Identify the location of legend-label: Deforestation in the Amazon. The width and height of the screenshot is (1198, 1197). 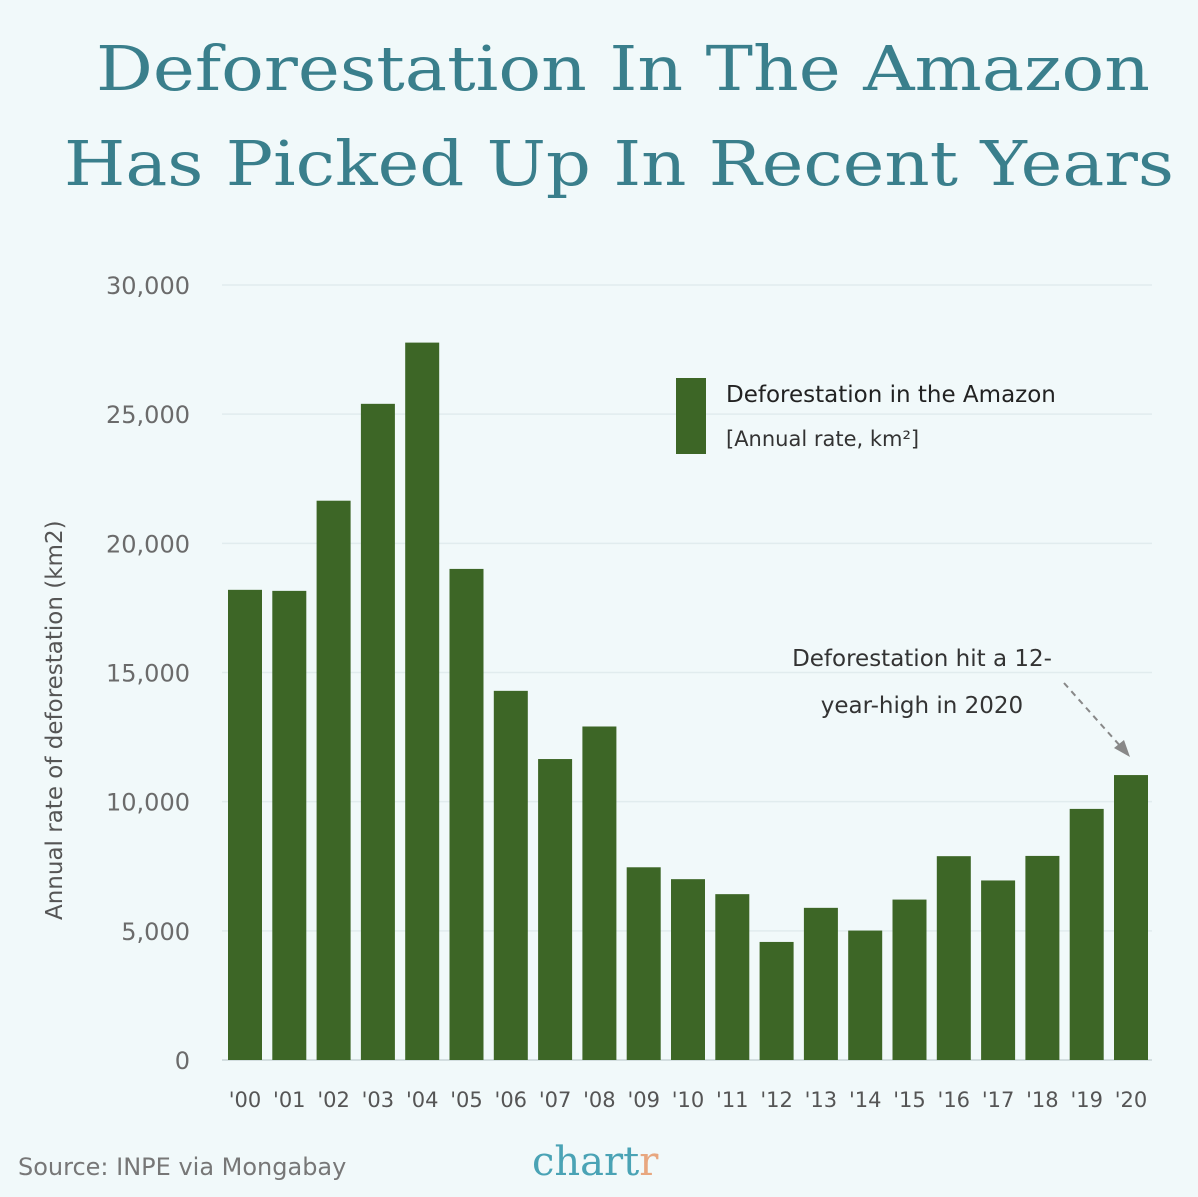
(891, 395).